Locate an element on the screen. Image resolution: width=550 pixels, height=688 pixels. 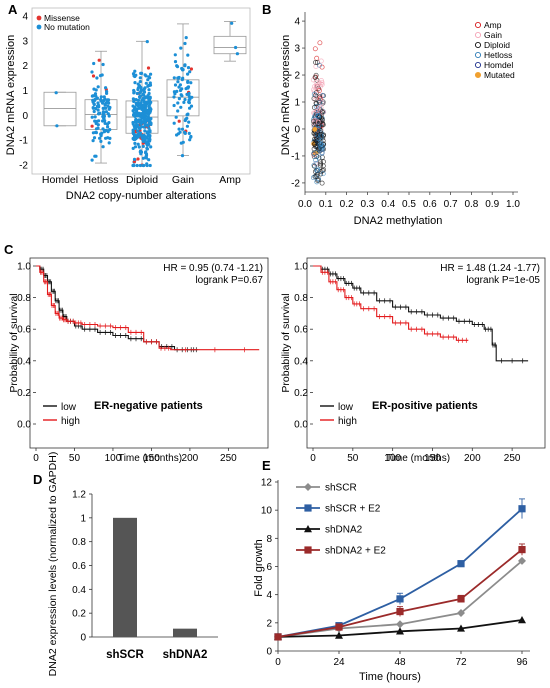
panel-b-x-tick-label: 0.2 is located at coordinates (347, 204).